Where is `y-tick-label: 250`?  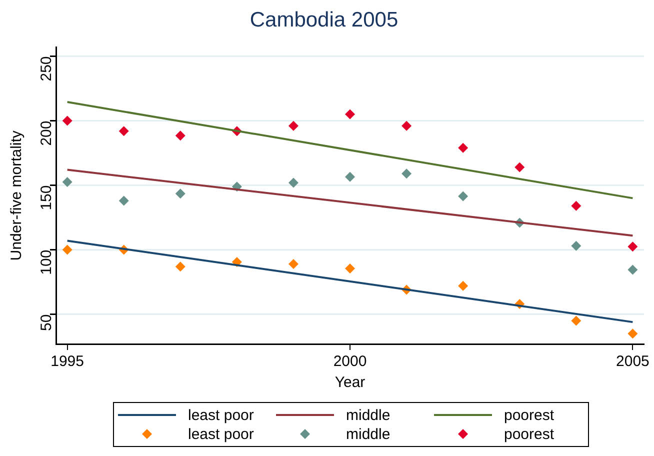
y-tick-label: 250 is located at coordinates (47, 69).